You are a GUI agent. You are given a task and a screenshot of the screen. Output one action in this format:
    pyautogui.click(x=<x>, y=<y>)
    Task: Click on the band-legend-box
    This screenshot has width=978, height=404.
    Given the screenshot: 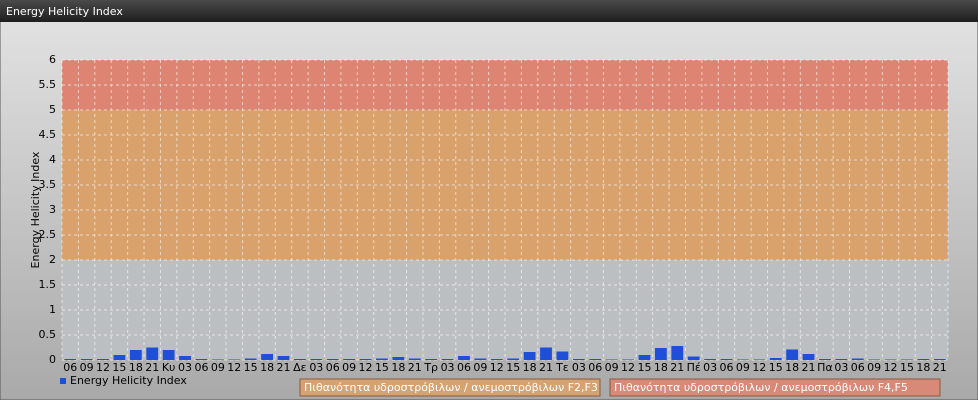 What is the action you would take?
    pyautogui.click(x=450, y=387)
    